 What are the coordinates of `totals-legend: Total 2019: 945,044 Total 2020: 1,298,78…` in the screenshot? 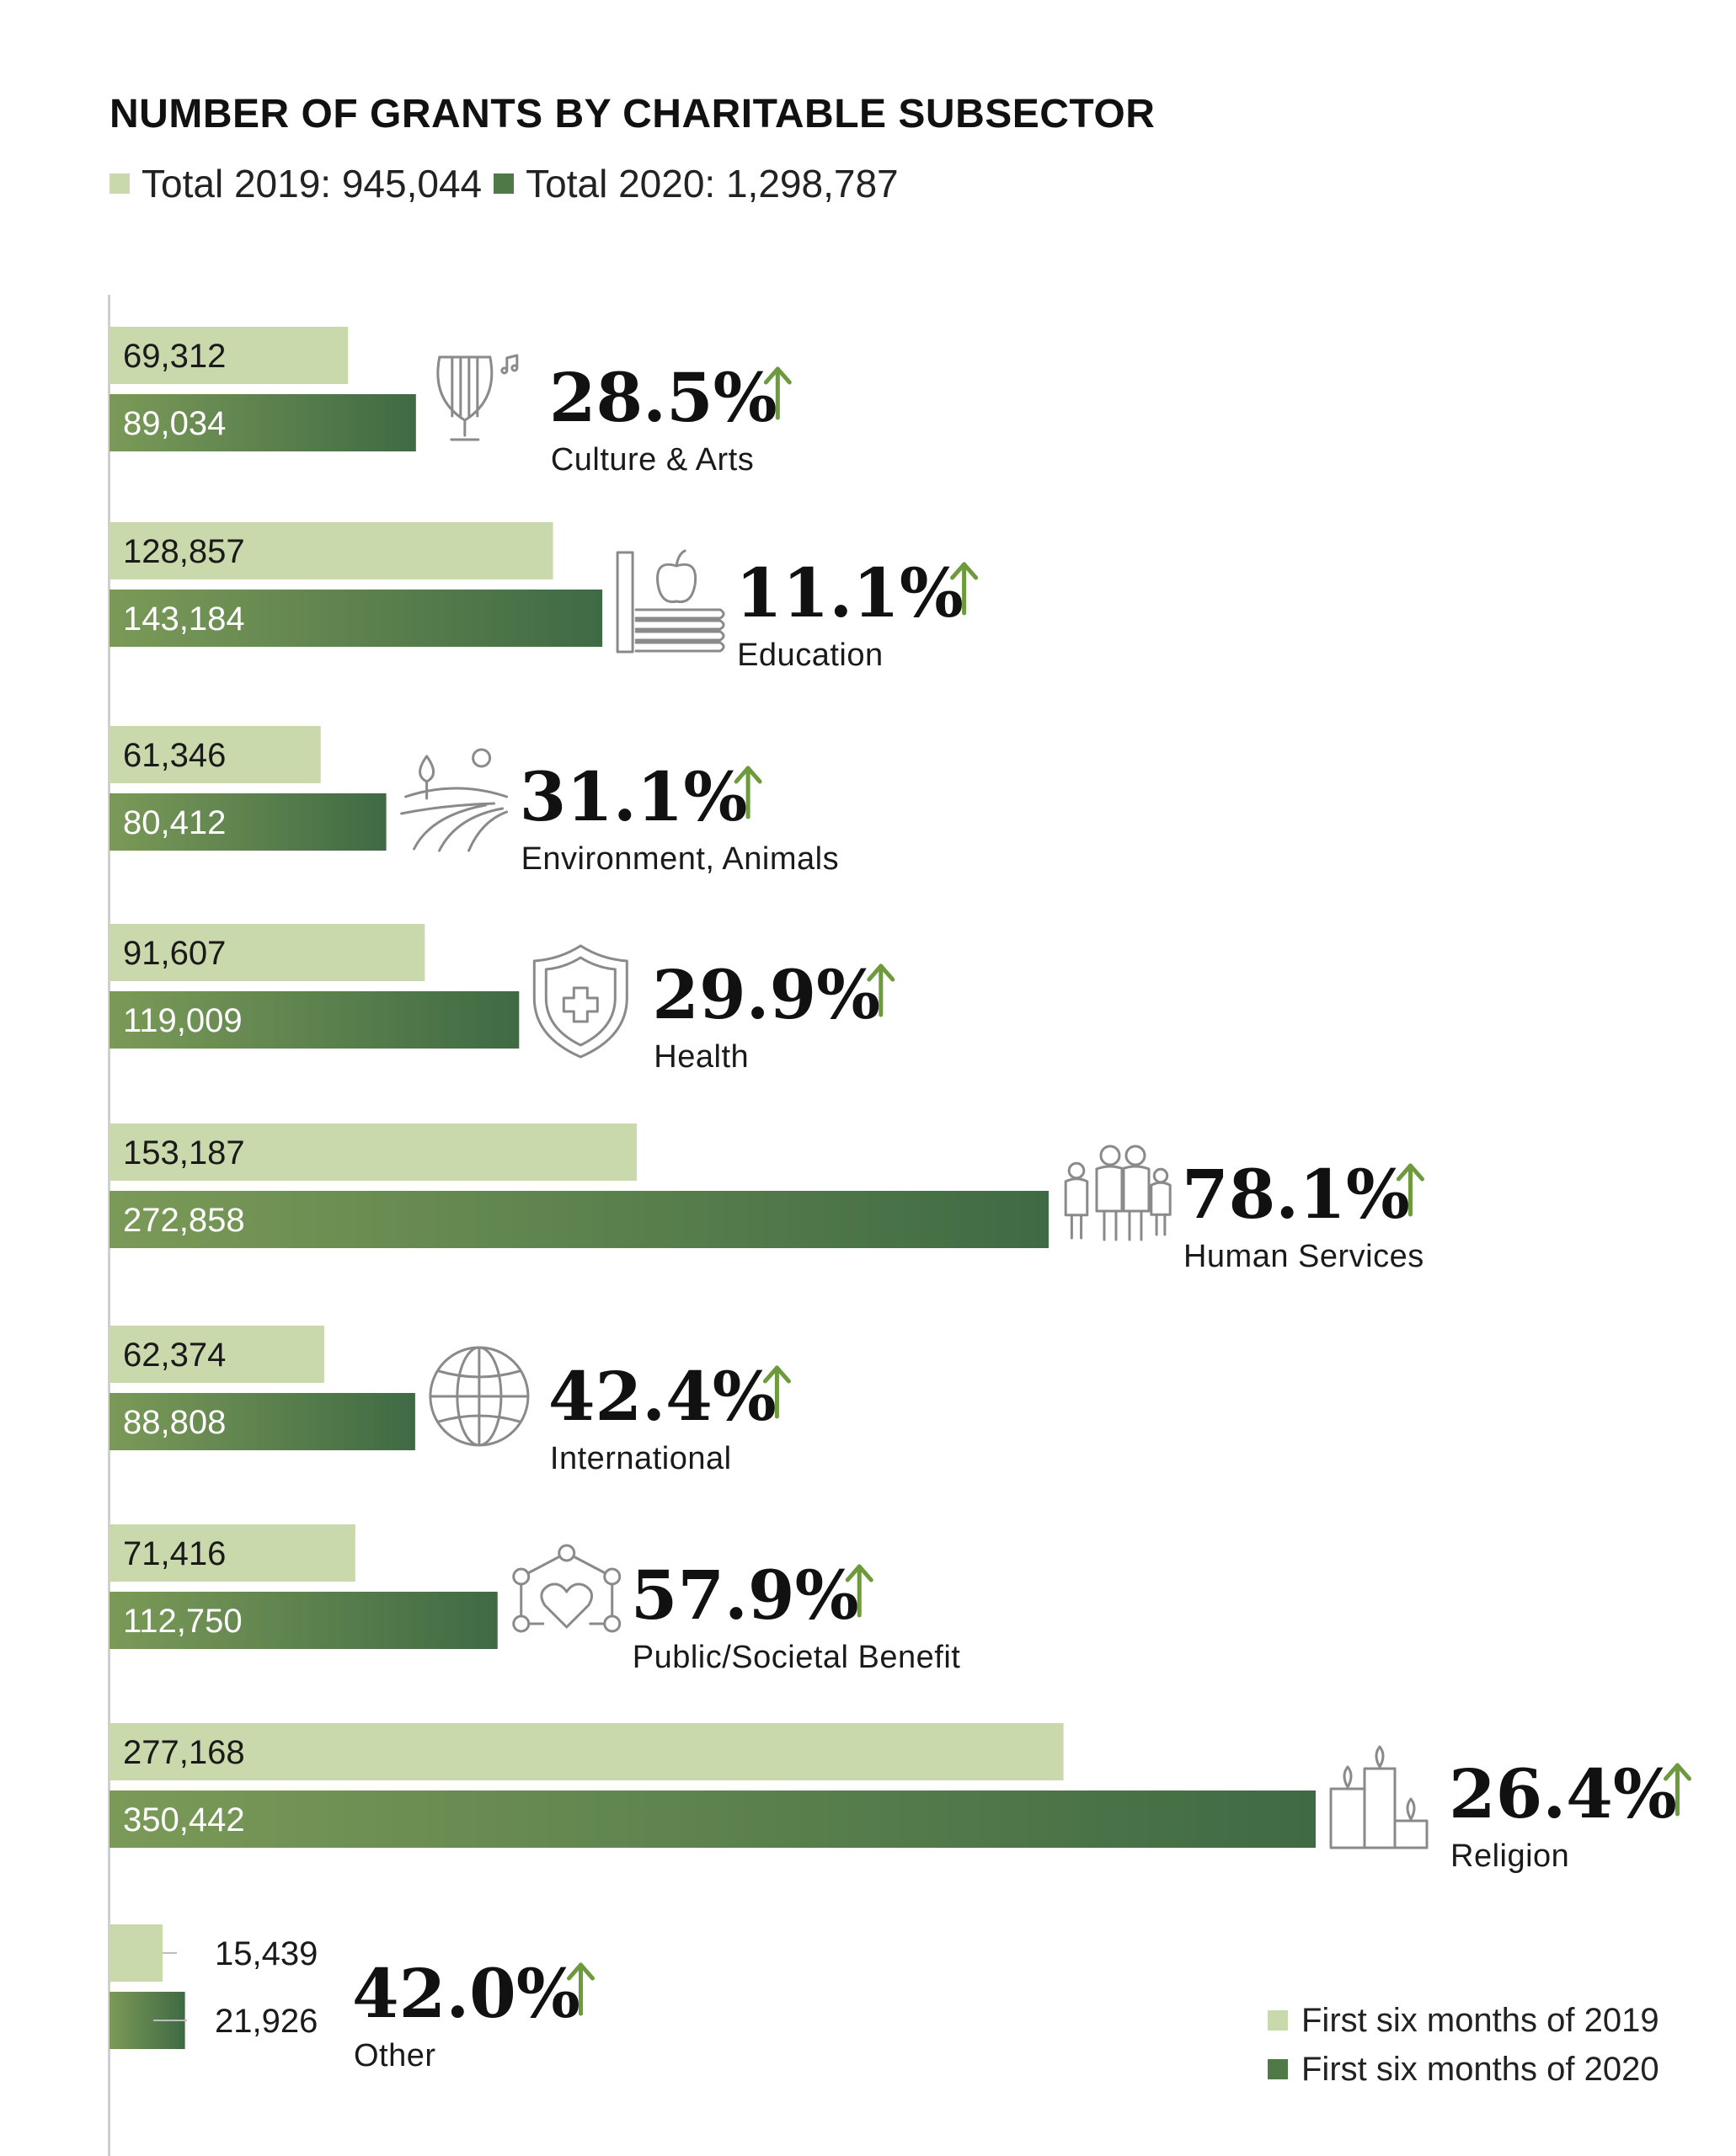 It's located at (504, 183).